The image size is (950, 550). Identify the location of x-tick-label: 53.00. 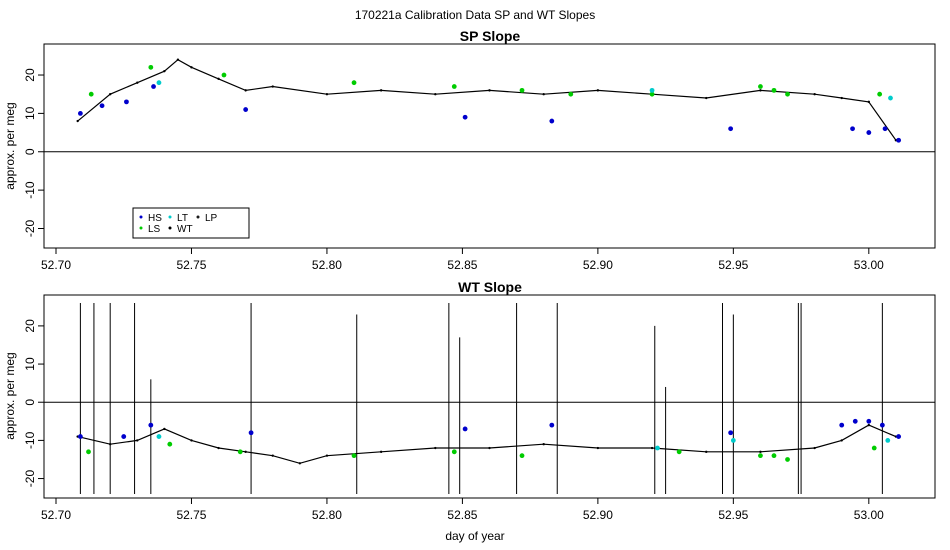
(869, 265).